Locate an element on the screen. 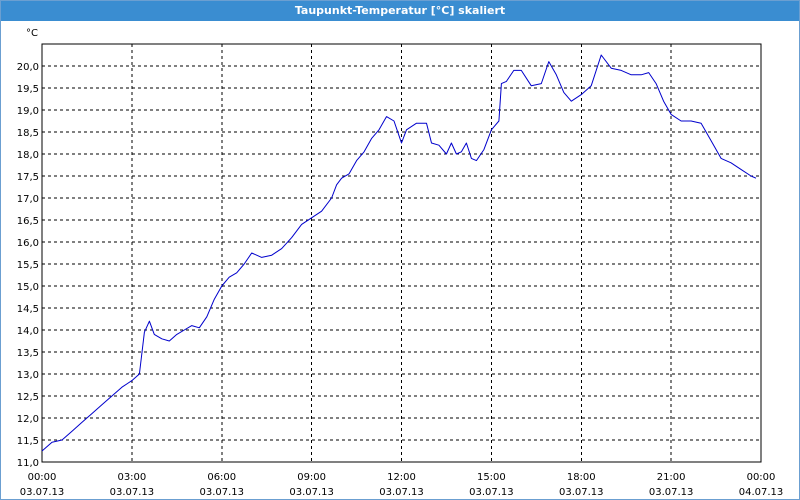 This screenshot has width=800, height=500. x-tick-label-time: 21:00 is located at coordinates (671, 477).